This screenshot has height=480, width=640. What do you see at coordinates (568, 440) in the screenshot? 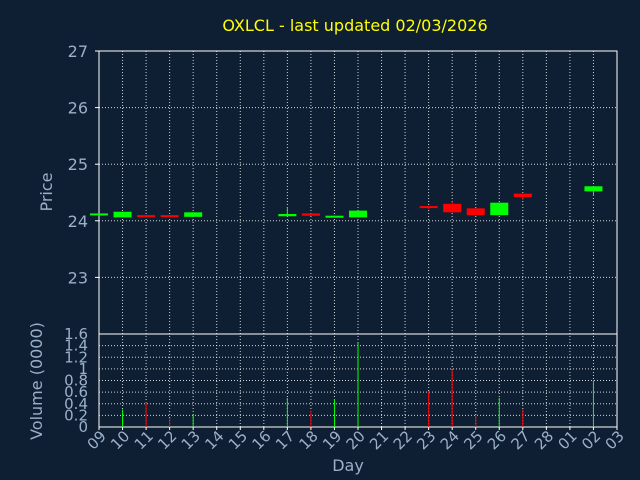
I see `day-tick-label: 01` at bounding box center [568, 440].